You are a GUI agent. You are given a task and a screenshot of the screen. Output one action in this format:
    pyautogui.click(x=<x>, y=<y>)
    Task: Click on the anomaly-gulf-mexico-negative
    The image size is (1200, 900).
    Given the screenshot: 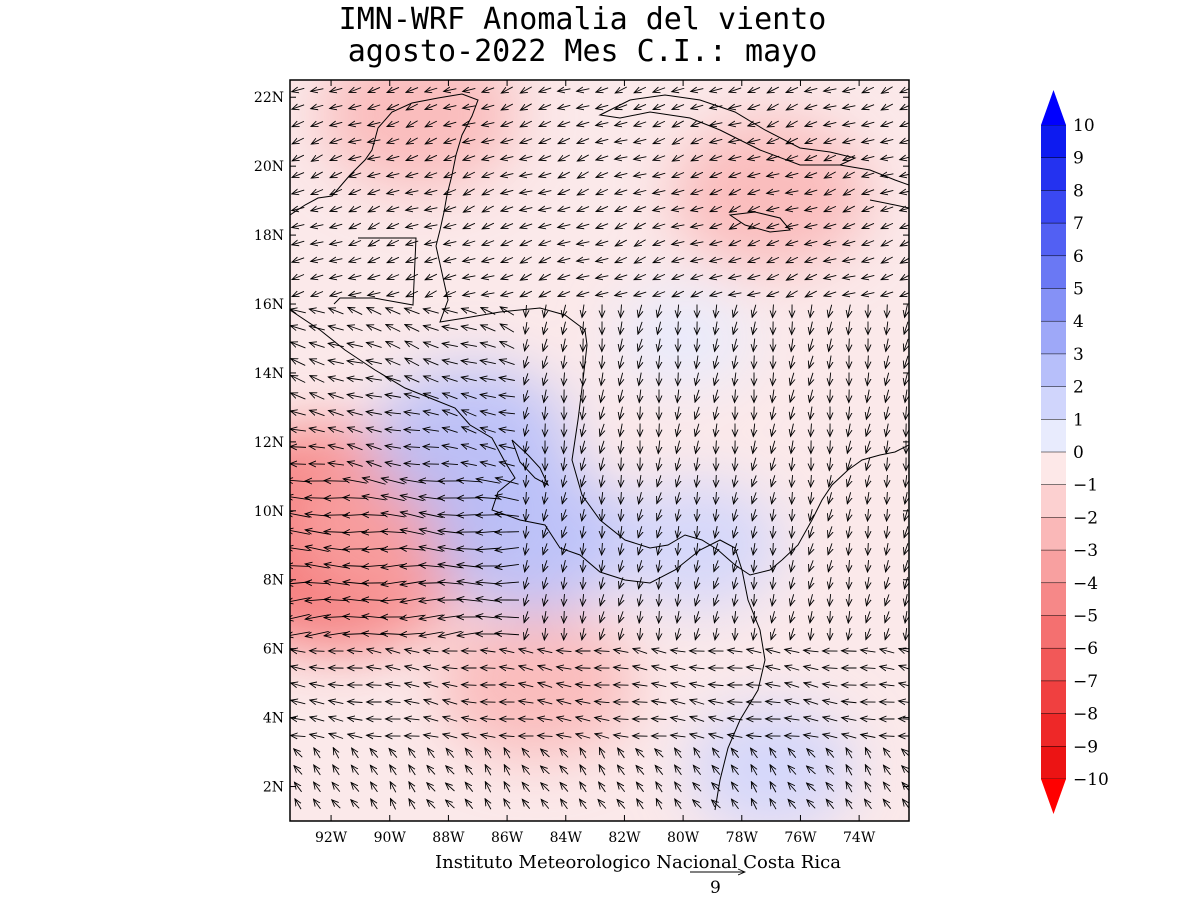 What is the action you would take?
    pyautogui.click(x=419, y=135)
    